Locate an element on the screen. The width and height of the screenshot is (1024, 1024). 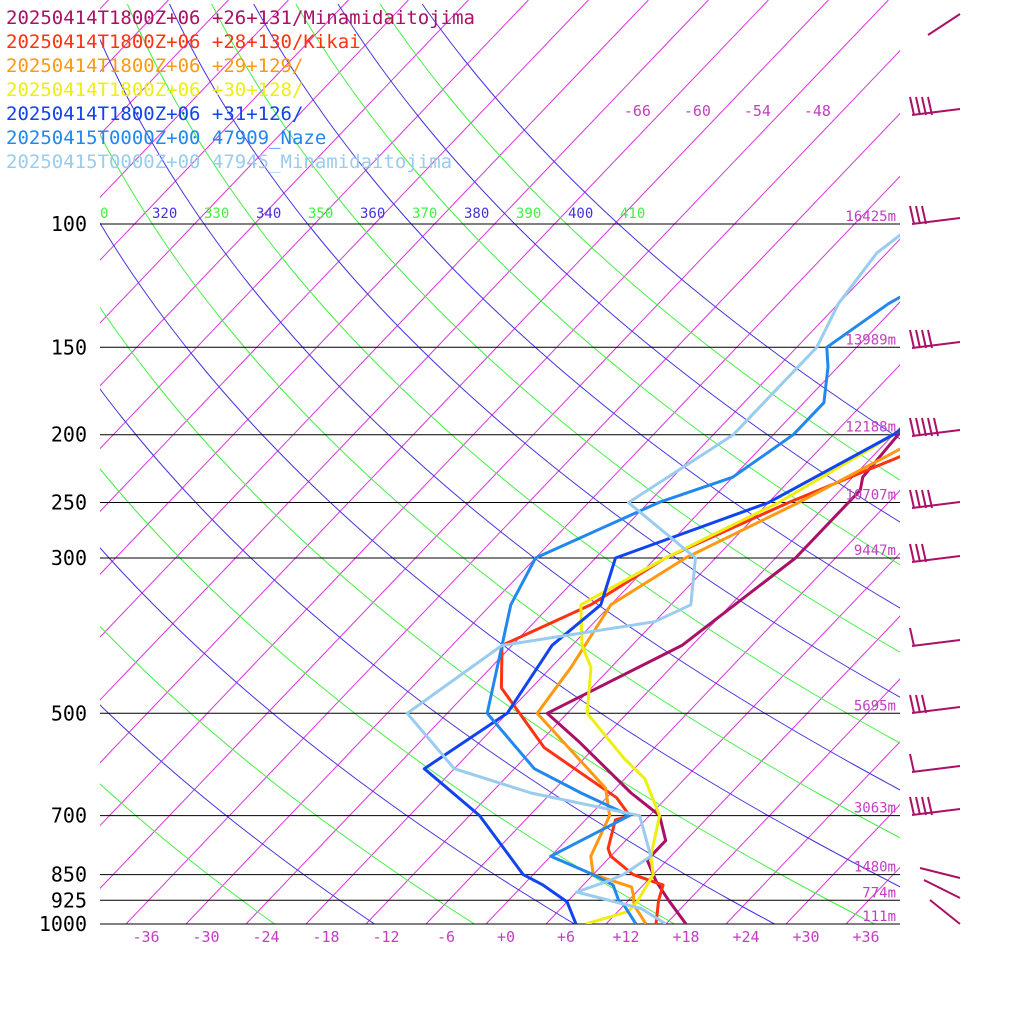
temperature-tick-label: +0 is located at coordinates (506, 937).